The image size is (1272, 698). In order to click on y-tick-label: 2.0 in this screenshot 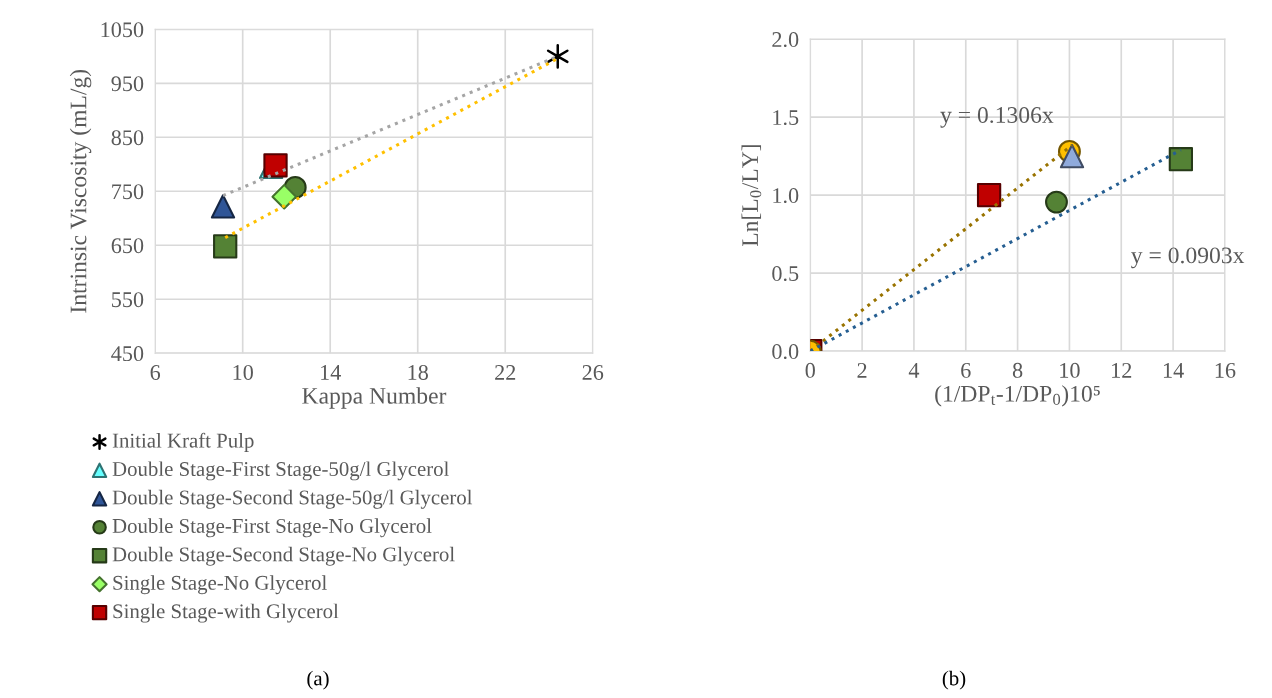, I will do `click(785, 40)`.